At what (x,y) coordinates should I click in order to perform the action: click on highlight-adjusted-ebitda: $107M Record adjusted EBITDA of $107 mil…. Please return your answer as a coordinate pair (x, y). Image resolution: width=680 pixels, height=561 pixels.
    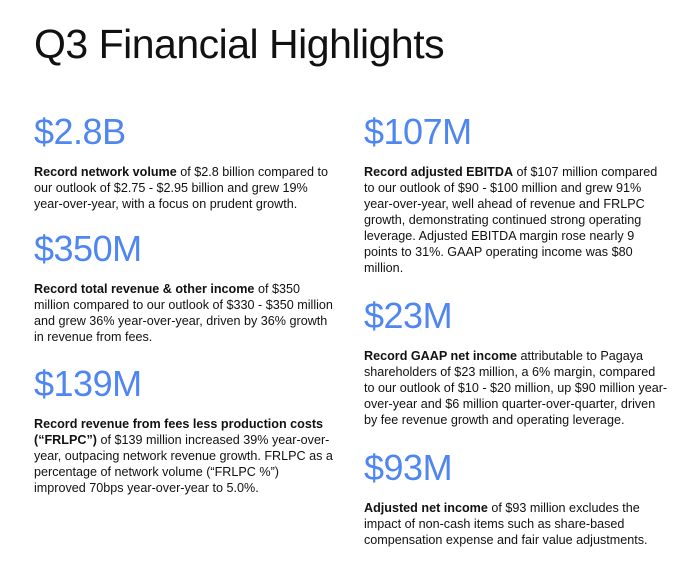
    Looking at the image, I should click on (516, 195).